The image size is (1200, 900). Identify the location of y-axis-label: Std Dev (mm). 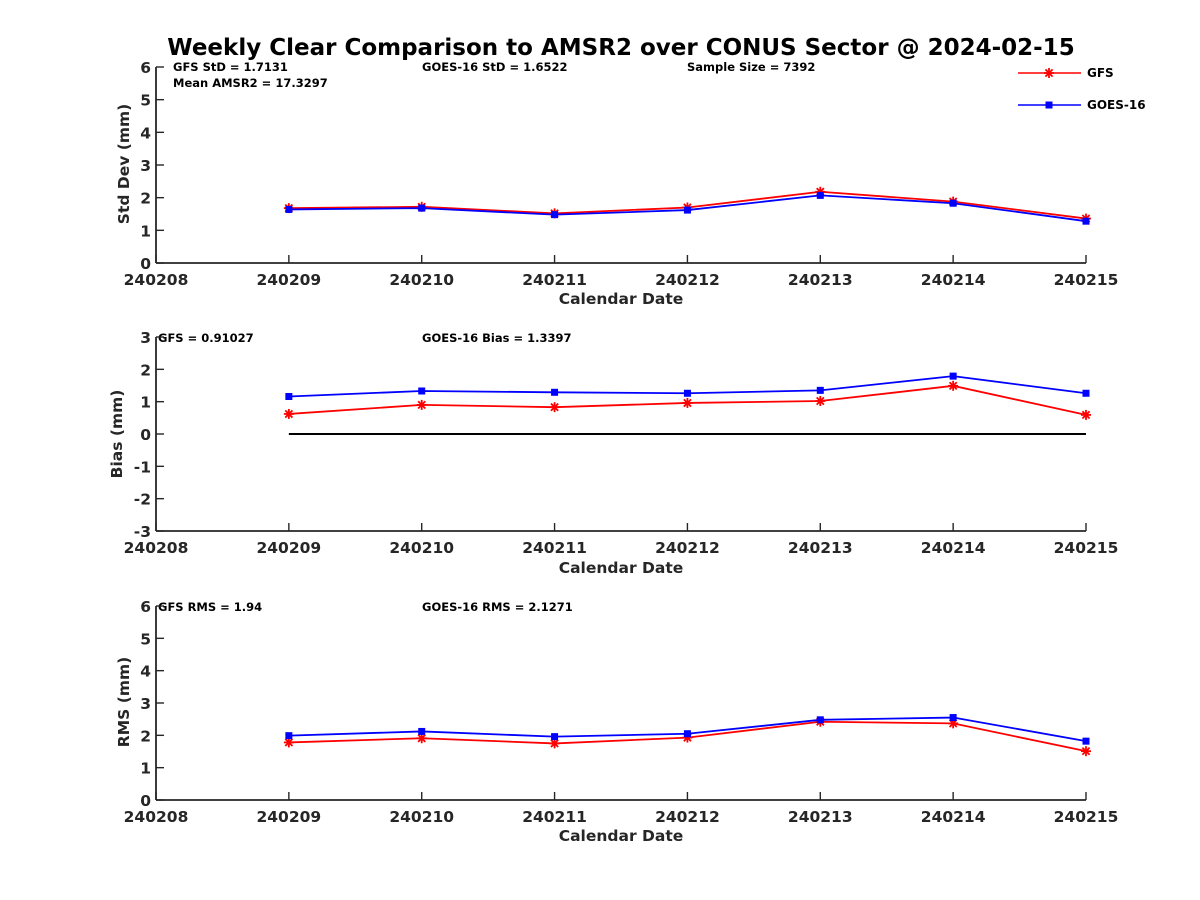
(124, 164).